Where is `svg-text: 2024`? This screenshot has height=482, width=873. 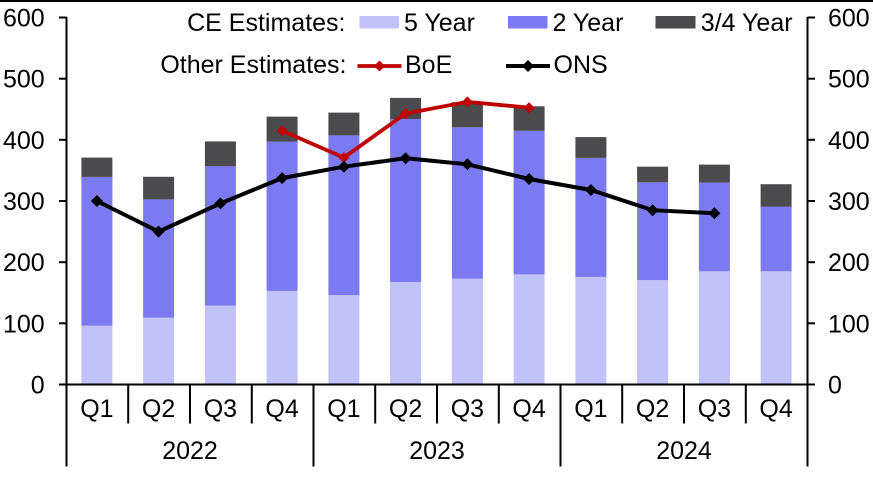
svg-text: 2024 is located at coordinates (684, 451).